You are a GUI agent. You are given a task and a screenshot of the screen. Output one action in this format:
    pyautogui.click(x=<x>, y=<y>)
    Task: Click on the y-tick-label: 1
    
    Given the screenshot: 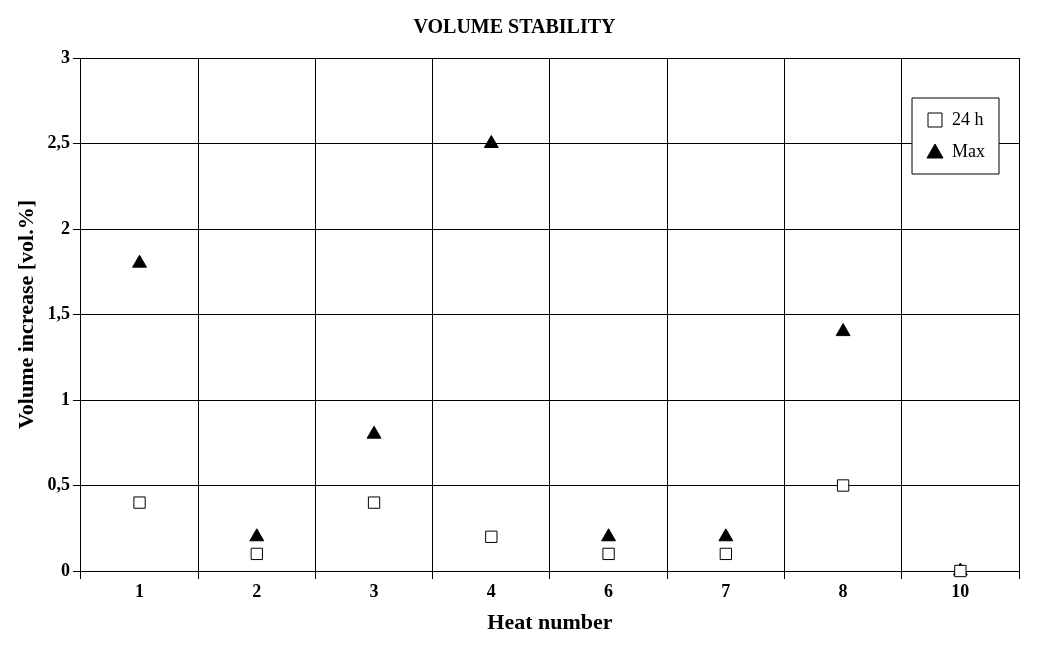 What is the action you would take?
    pyautogui.click(x=65, y=398)
    